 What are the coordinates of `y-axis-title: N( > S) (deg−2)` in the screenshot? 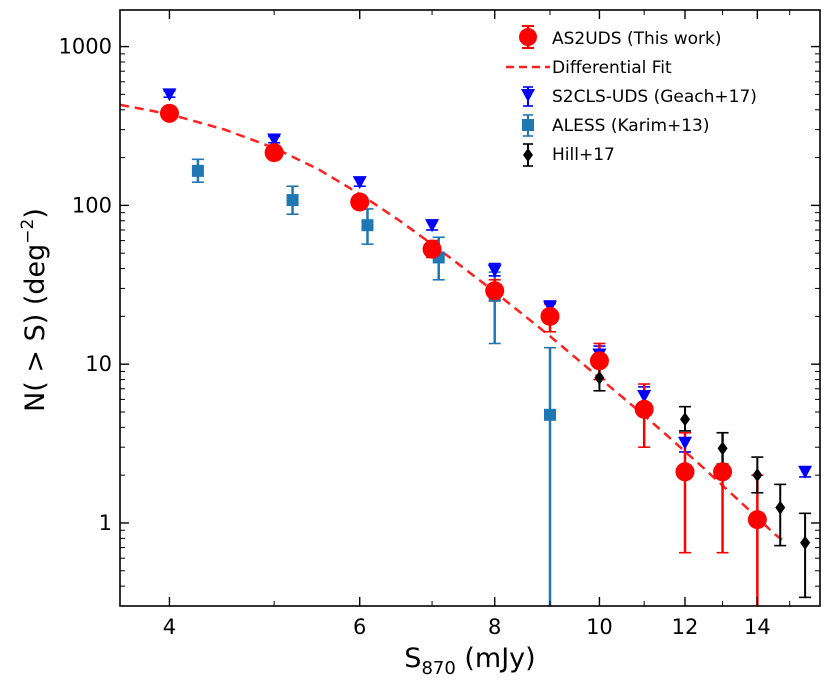 It's located at (34, 310).